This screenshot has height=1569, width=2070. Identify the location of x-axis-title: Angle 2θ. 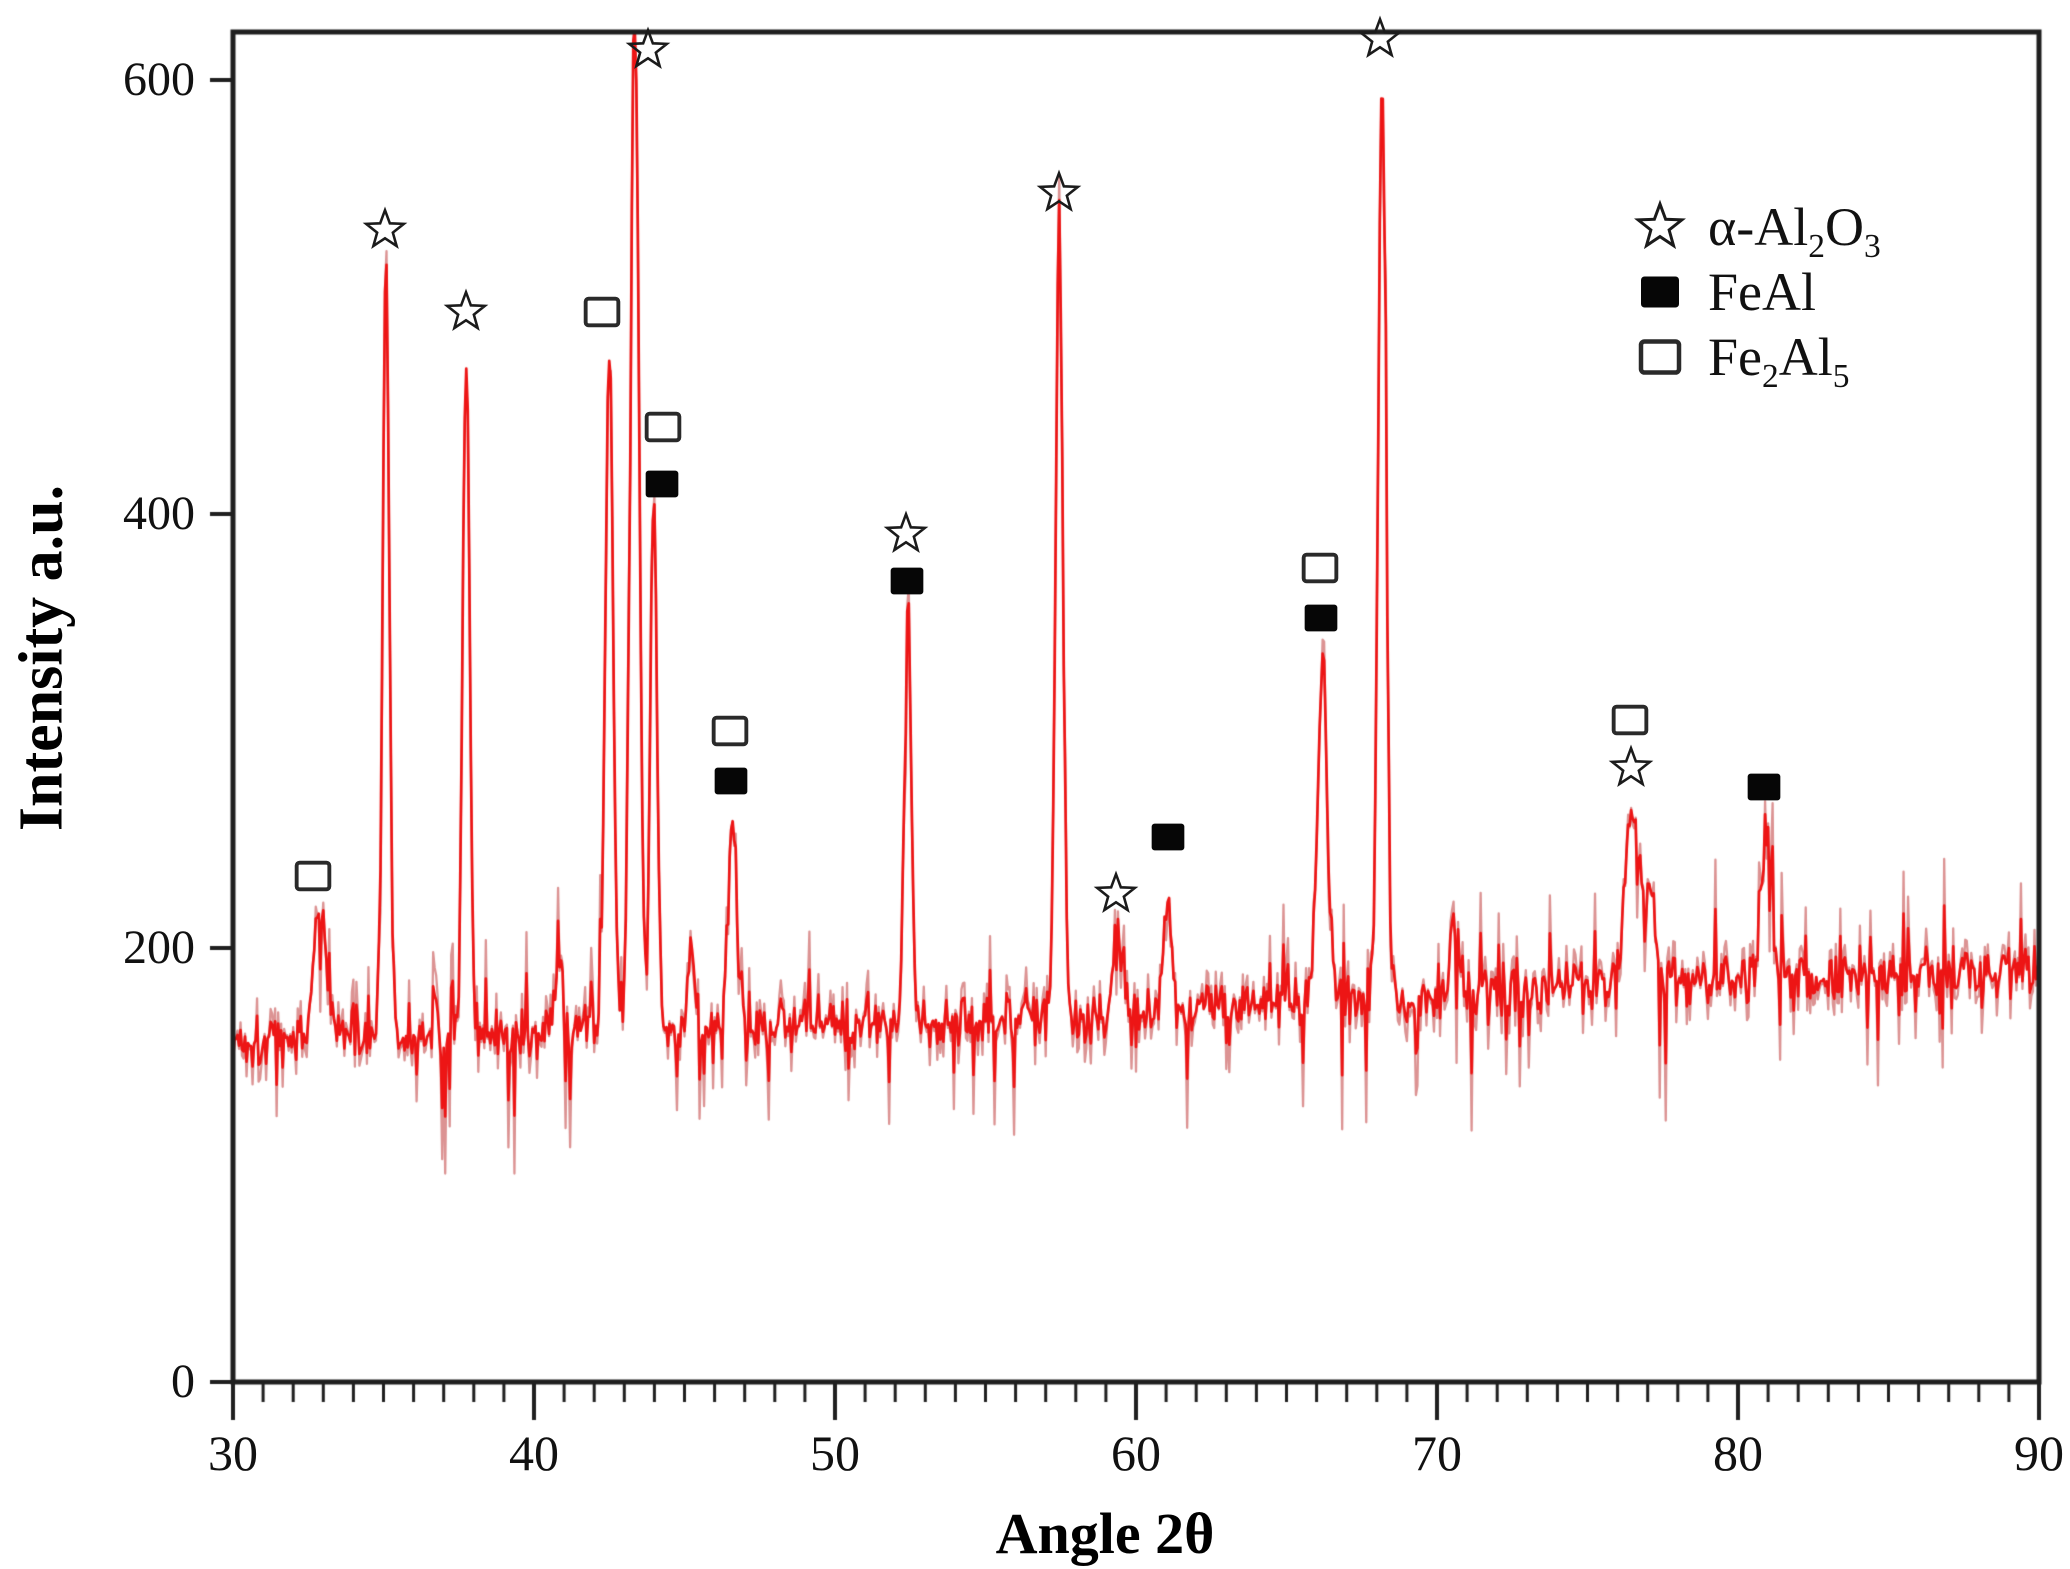
(1105, 1533).